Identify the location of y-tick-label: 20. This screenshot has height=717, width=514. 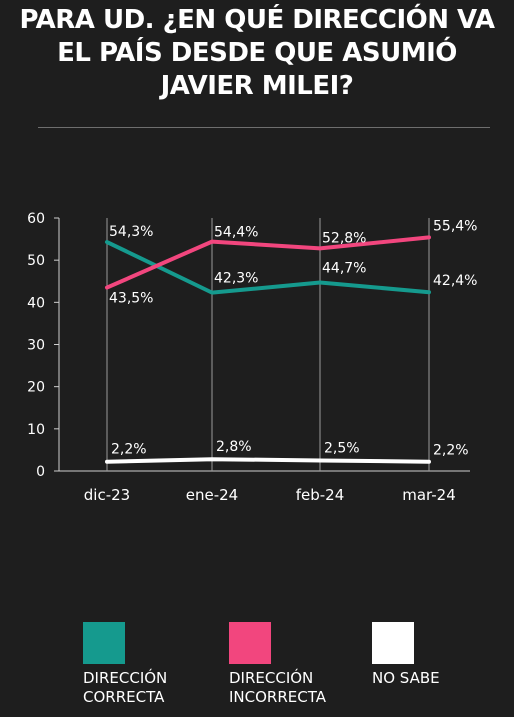
(36, 388).